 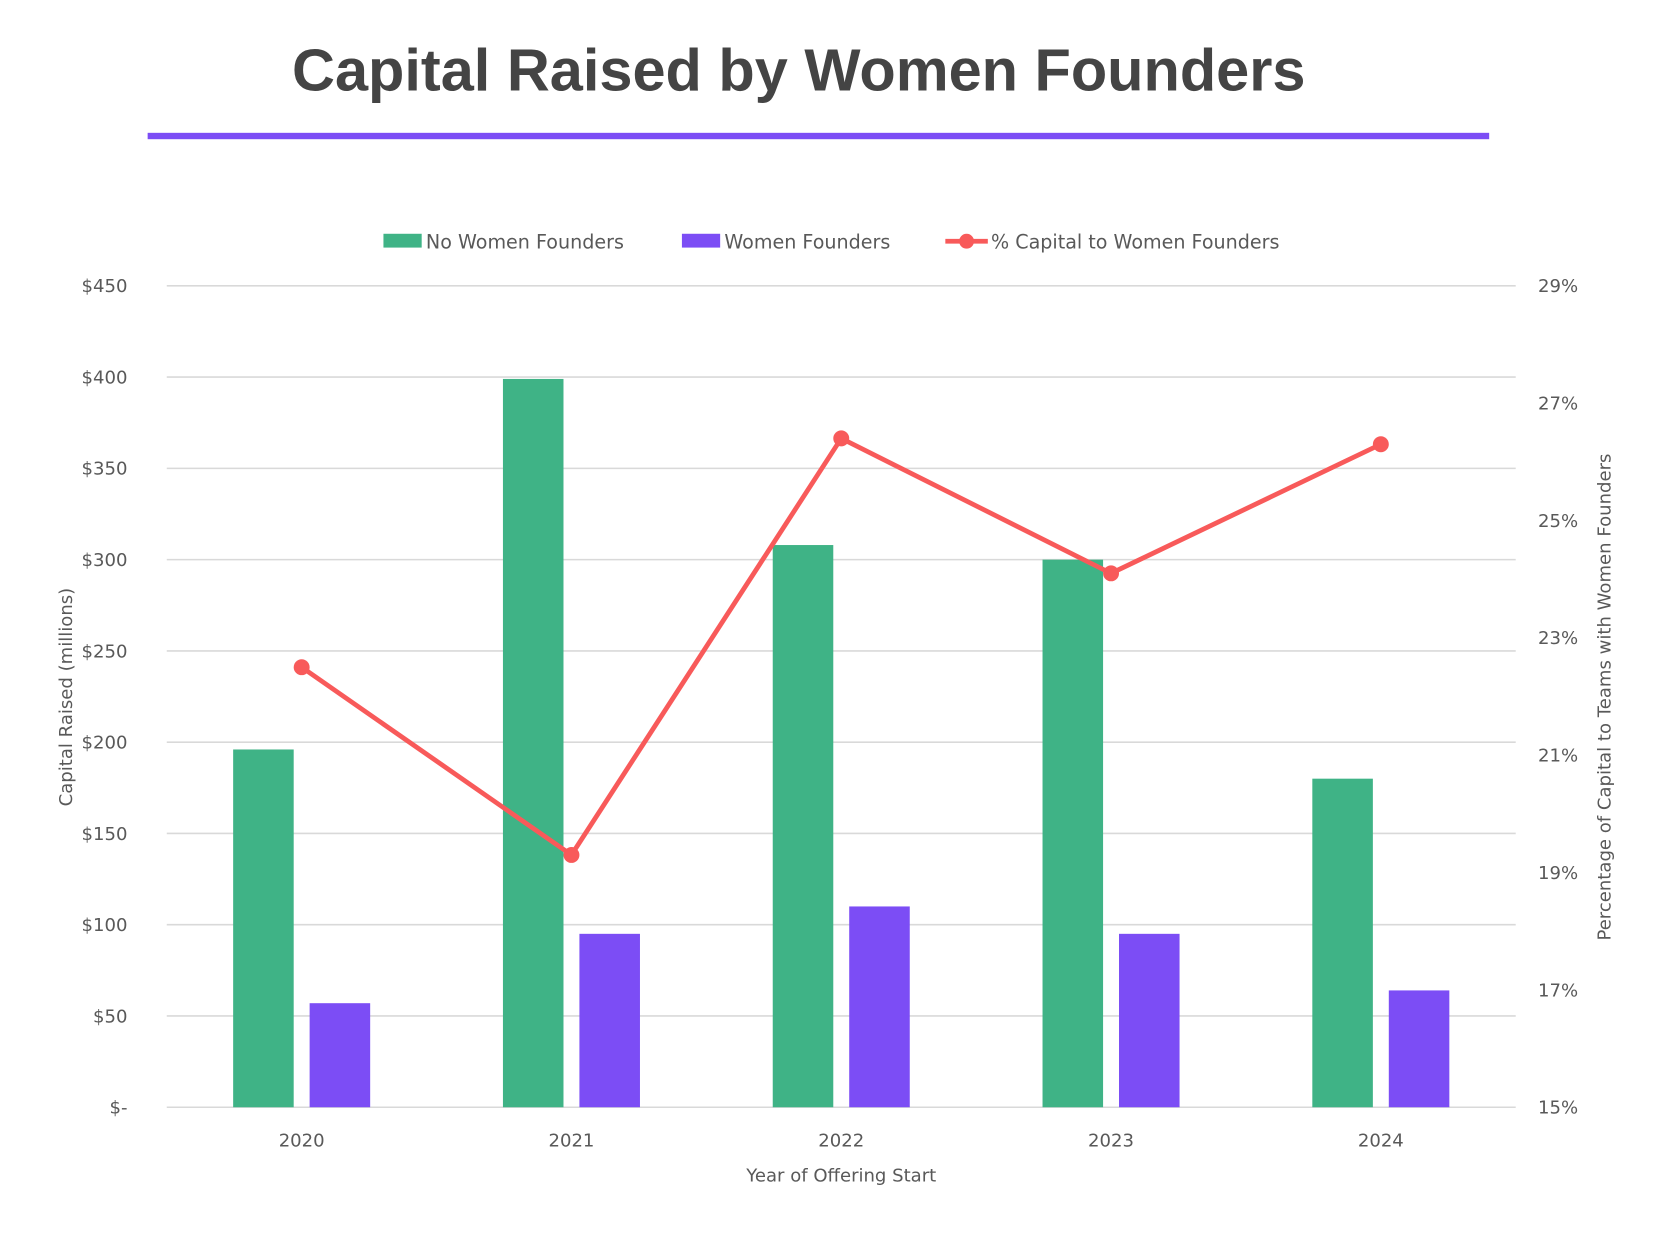 What do you see at coordinates (1419, 1049) in the screenshot?
I see `bar-women-founders-2024` at bounding box center [1419, 1049].